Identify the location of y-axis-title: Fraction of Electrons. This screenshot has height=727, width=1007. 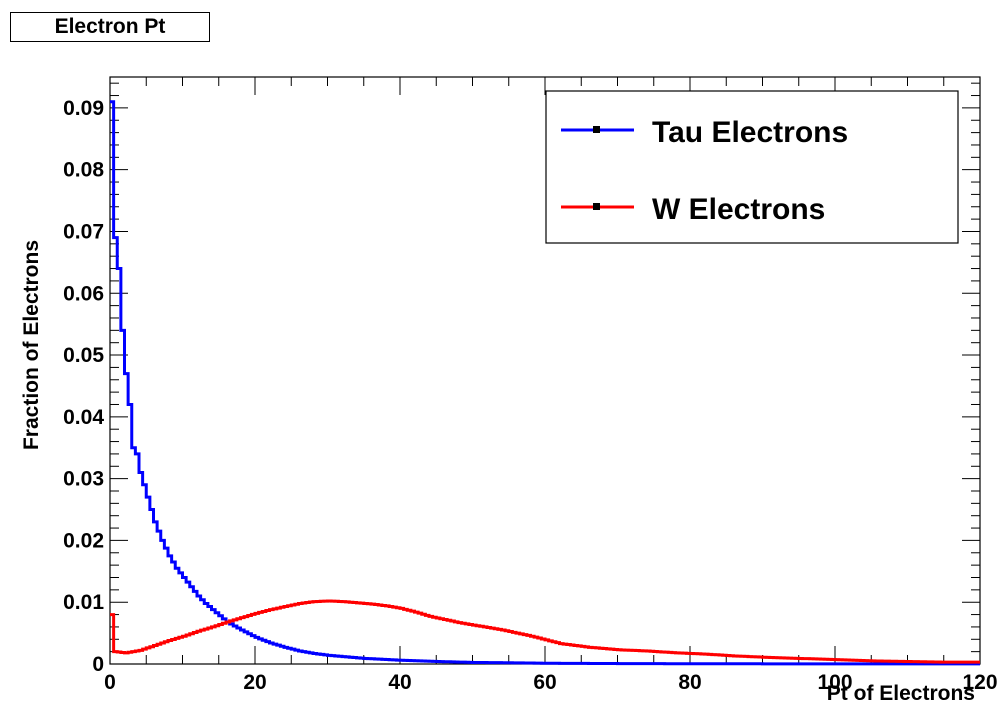
(31, 345).